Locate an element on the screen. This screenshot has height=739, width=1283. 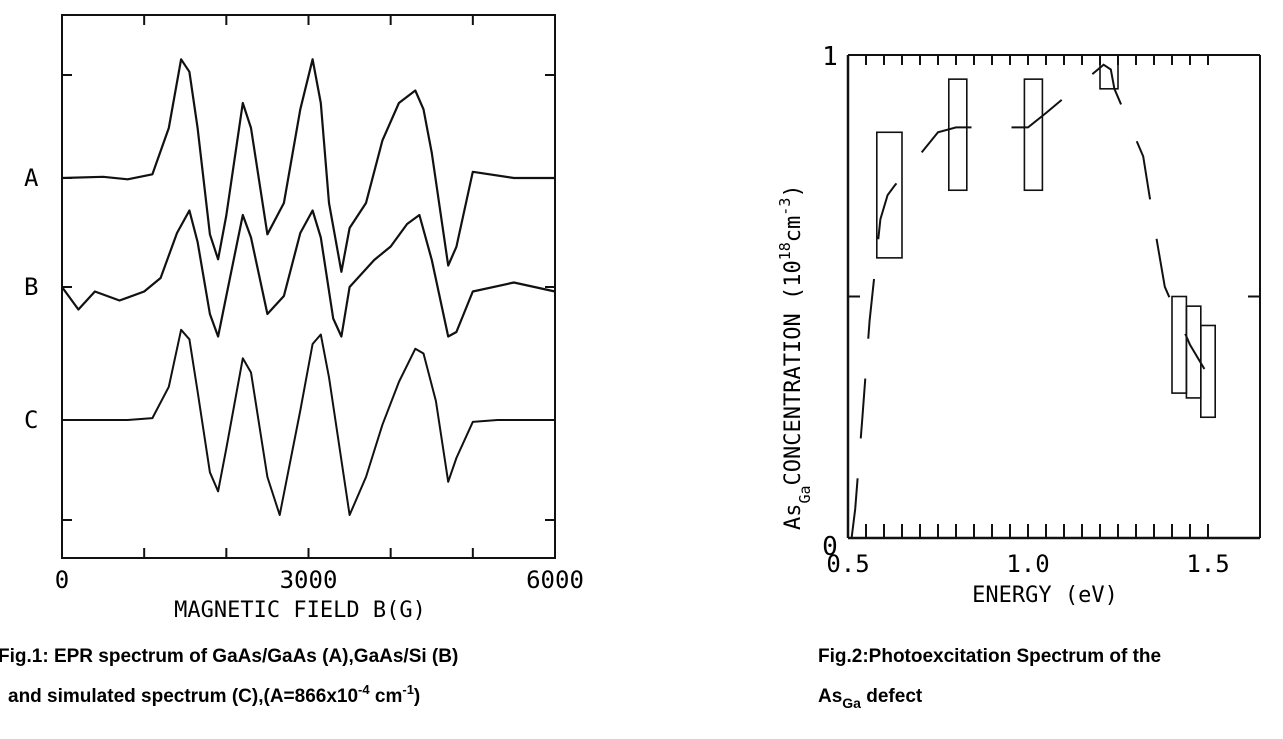
photo-x-tick-labels: 0.5 1.0 1.5 is located at coordinates (1027, 564).